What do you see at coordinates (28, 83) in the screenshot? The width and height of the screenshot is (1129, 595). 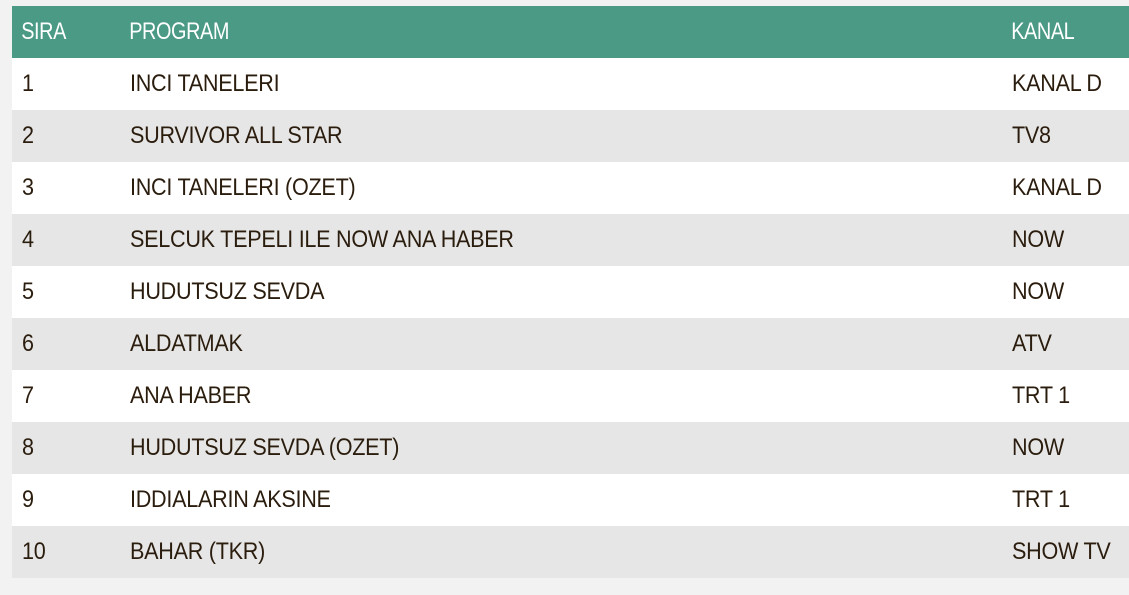 I see `cell-rank: 1` at bounding box center [28, 83].